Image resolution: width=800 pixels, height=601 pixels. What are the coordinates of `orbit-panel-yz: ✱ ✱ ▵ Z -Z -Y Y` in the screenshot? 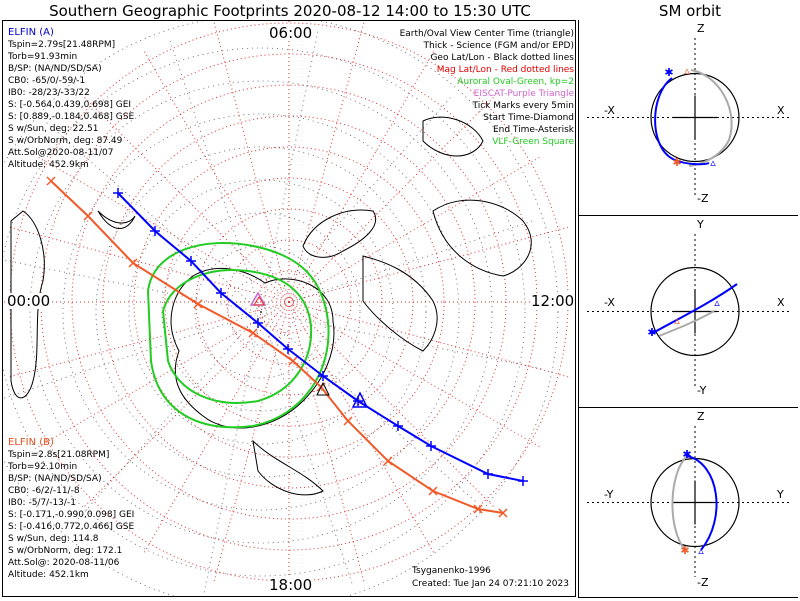 It's located at (688, 503).